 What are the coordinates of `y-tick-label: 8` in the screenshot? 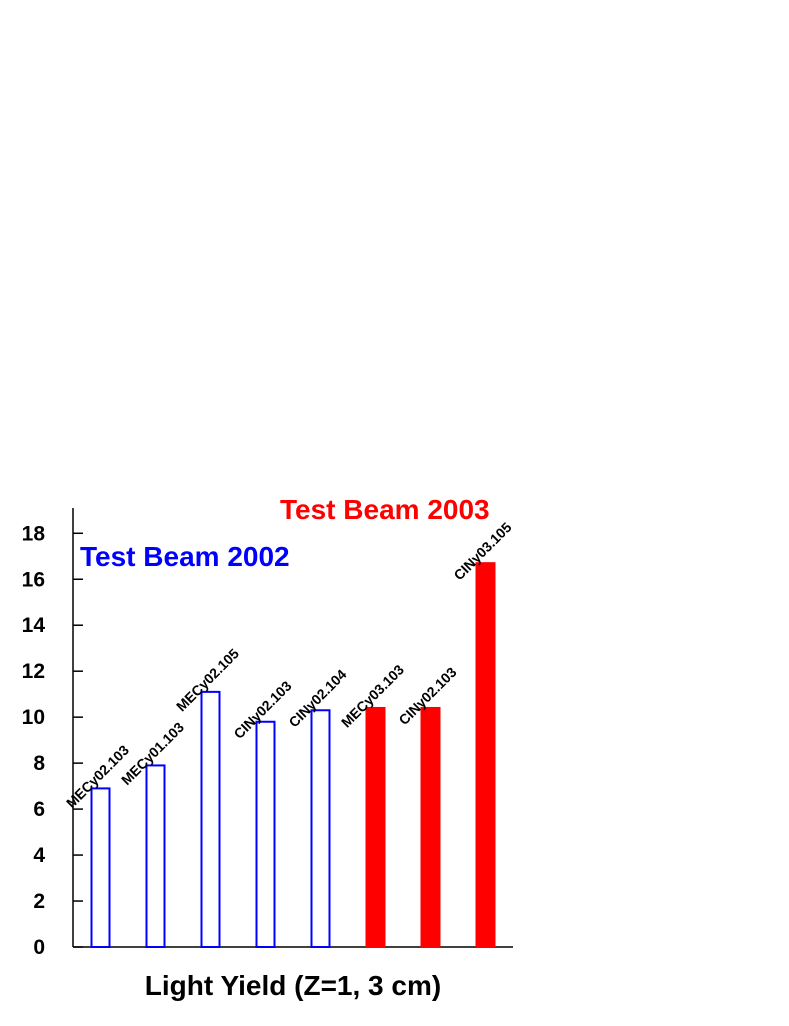 It's located at (39, 763).